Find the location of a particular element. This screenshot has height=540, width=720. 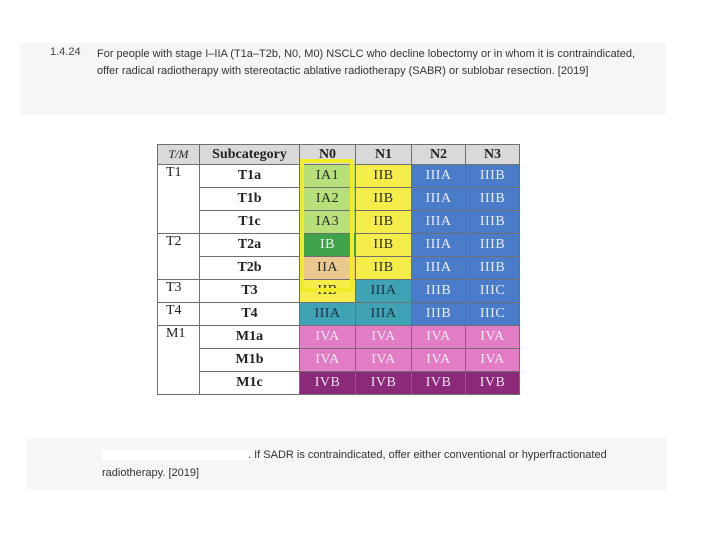

tm-cell: M1 is located at coordinates (178, 360).